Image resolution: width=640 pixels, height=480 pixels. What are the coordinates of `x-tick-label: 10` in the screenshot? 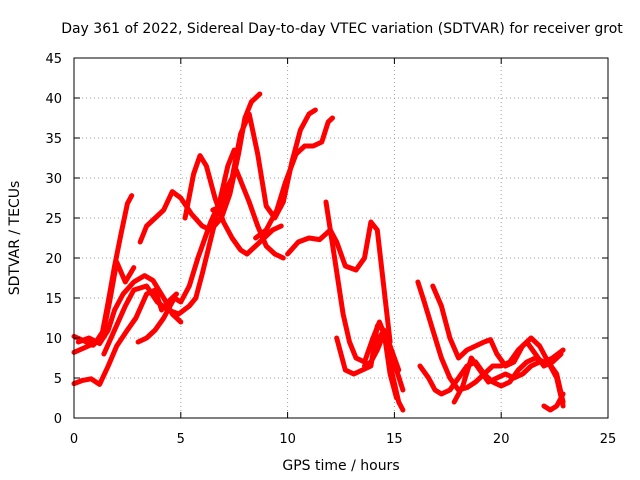 It's located at (287, 439).